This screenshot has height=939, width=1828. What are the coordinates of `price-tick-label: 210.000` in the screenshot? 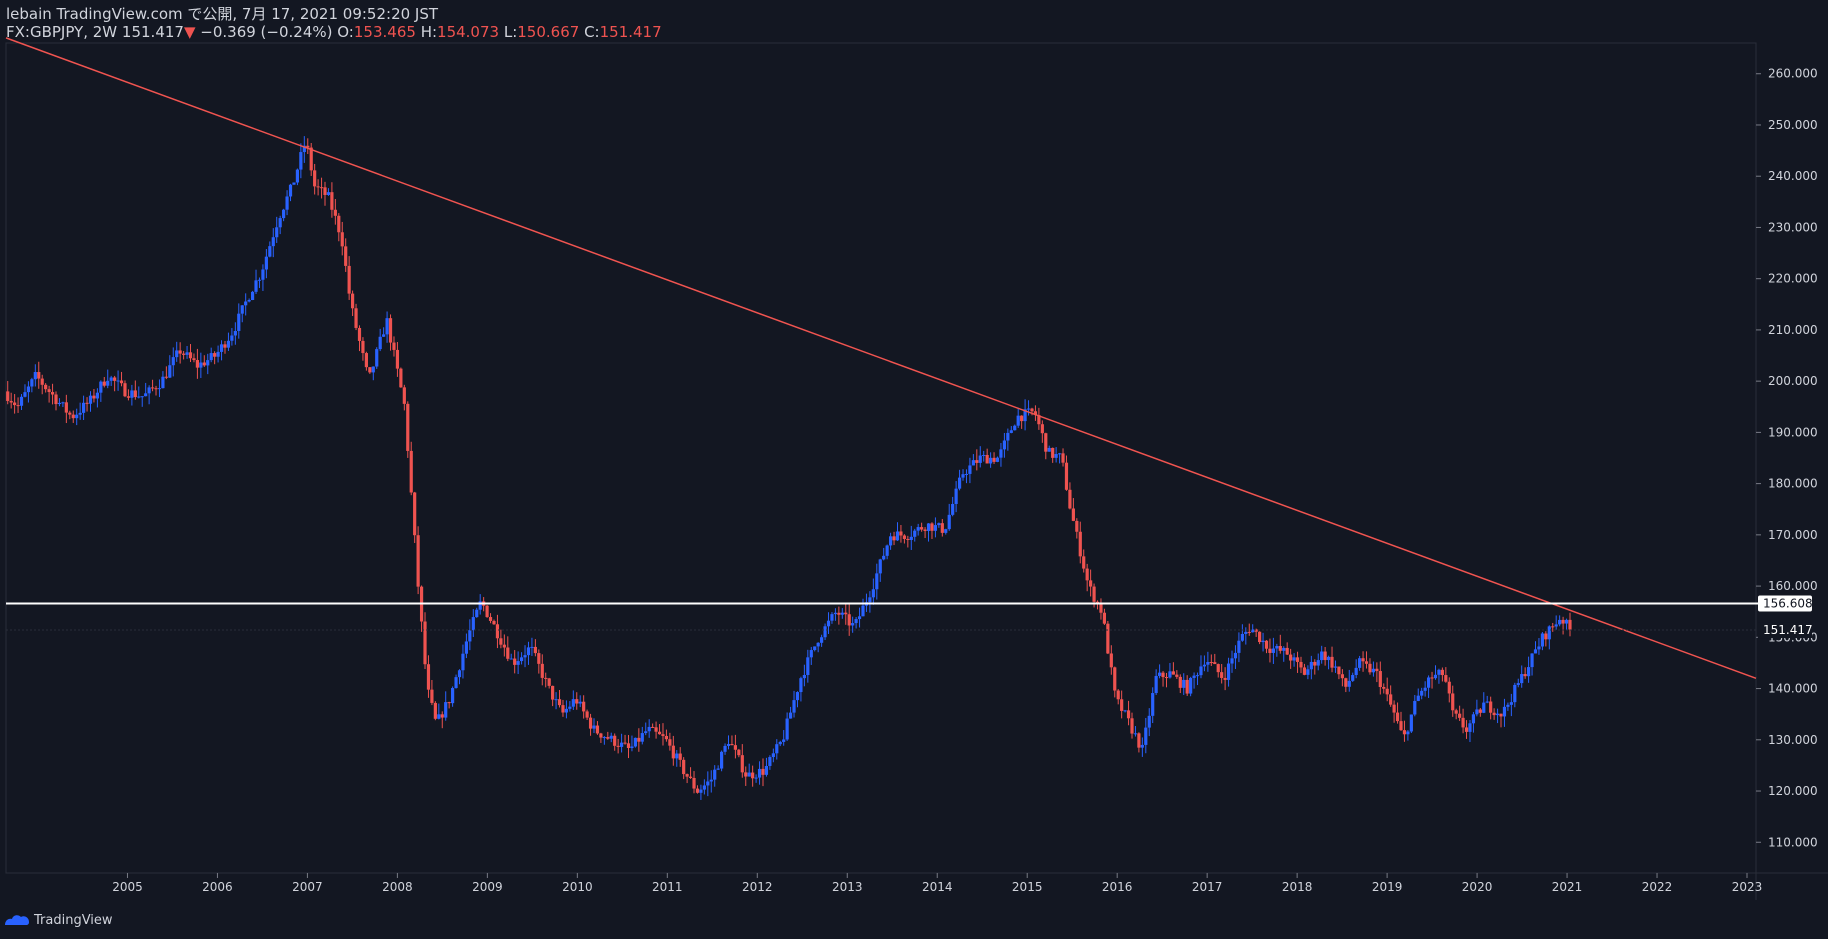 It's located at (1793, 330).